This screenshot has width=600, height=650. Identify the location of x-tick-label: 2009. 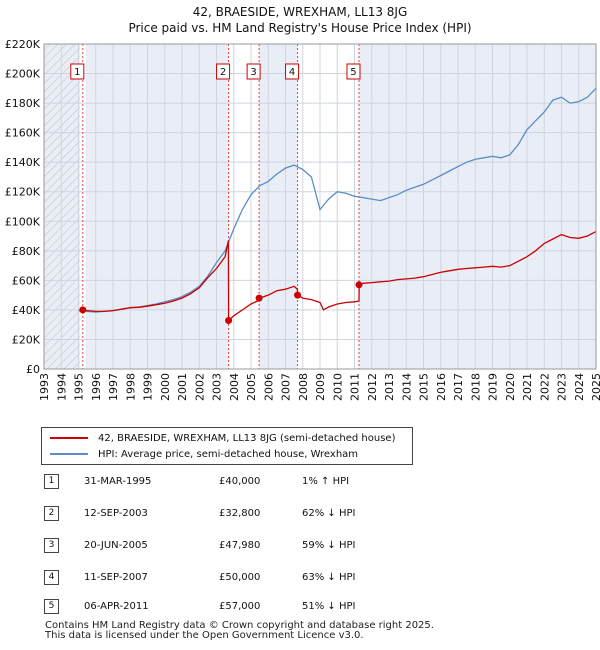
(320, 387).